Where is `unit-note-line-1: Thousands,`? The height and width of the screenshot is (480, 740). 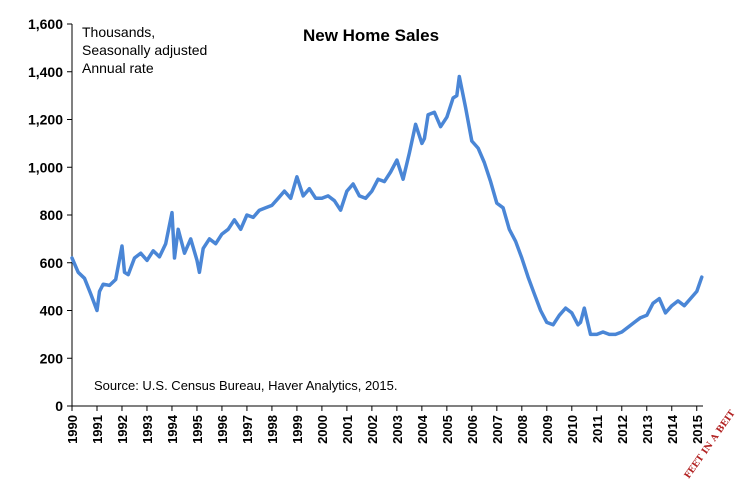 unit-note-line-1: Thousands, is located at coordinates (118, 32).